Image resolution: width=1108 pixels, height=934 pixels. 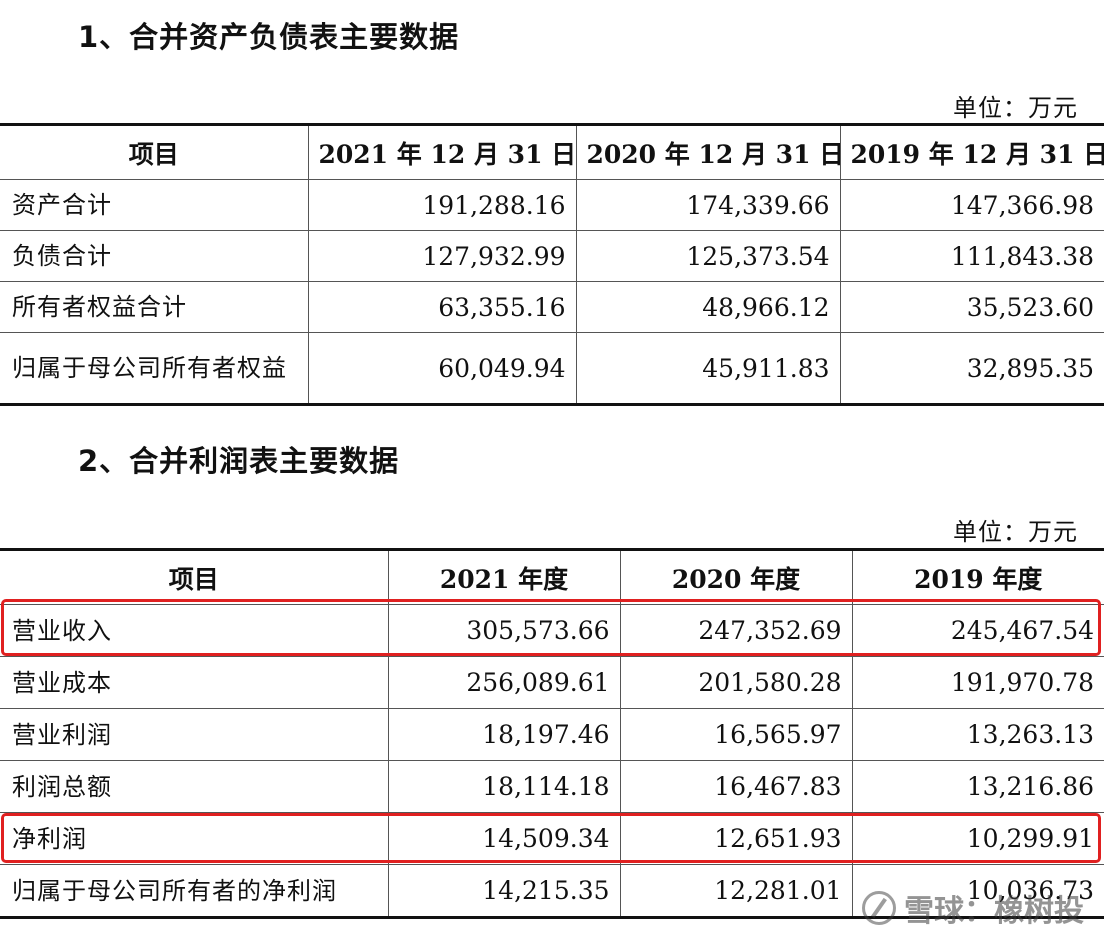 I want to click on table-row: 利润总额 18,114.18 16,467.83 13,216.86, so click(x=552, y=786).